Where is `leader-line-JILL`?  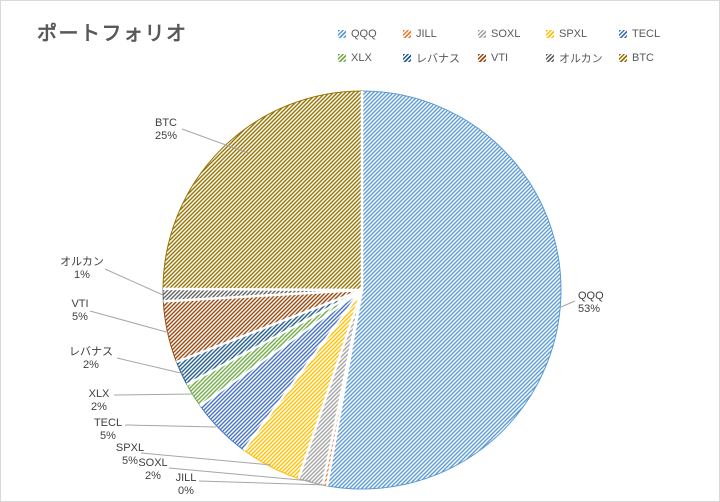
leader-line-JILL is located at coordinates (262, 483).